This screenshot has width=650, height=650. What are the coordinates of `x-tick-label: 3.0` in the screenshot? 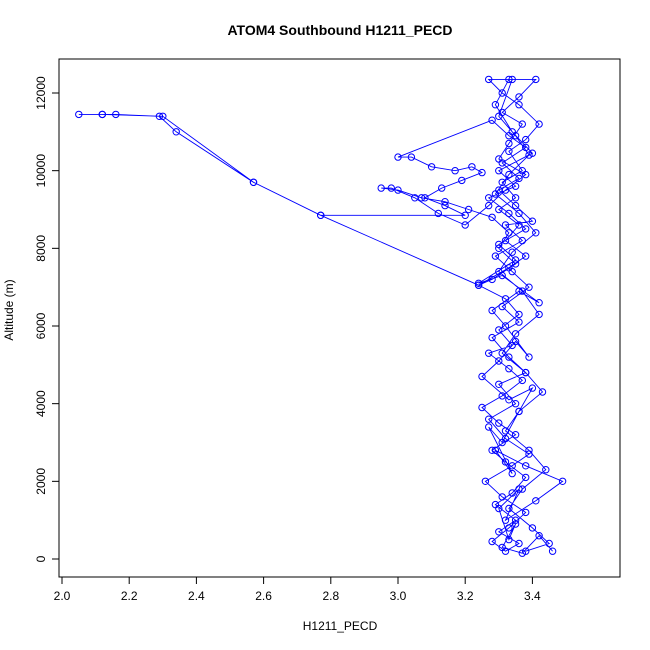 It's located at (398, 596).